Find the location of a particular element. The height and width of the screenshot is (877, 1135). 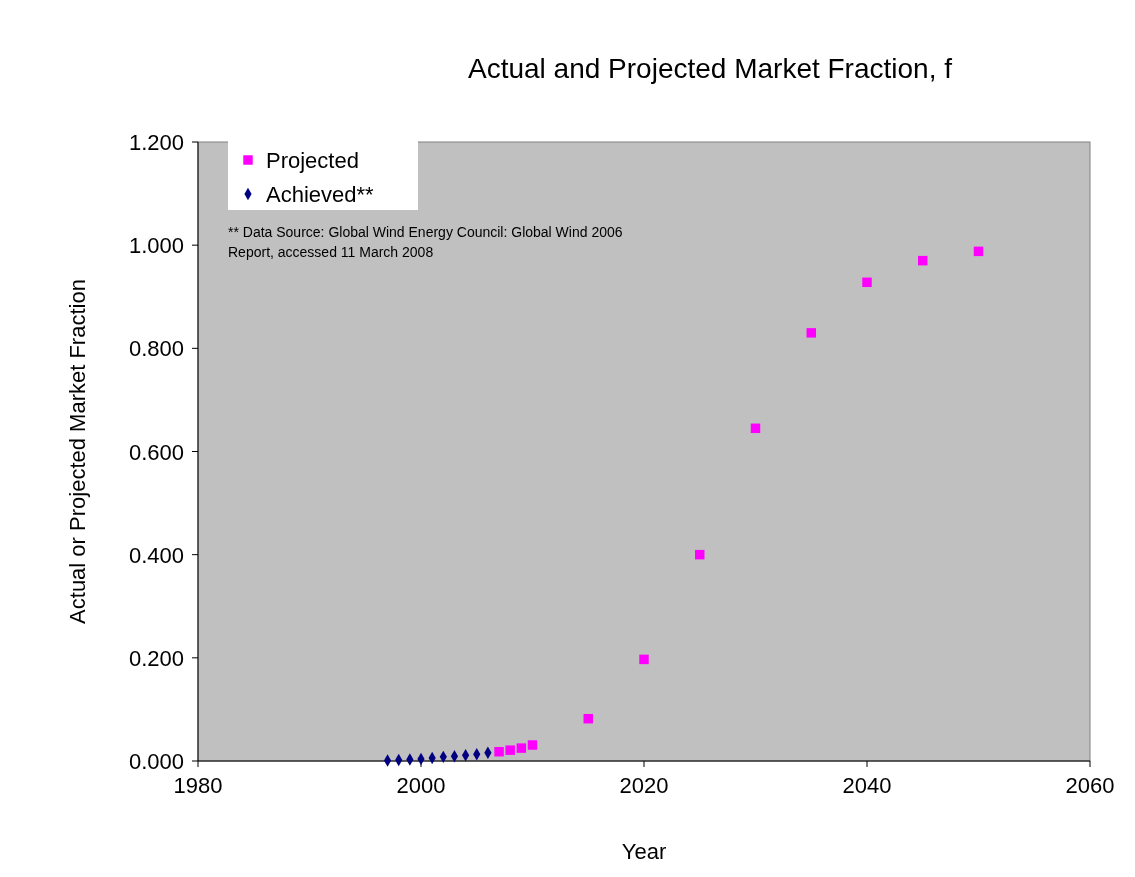

x-axis-title: Year is located at coordinates (644, 851).